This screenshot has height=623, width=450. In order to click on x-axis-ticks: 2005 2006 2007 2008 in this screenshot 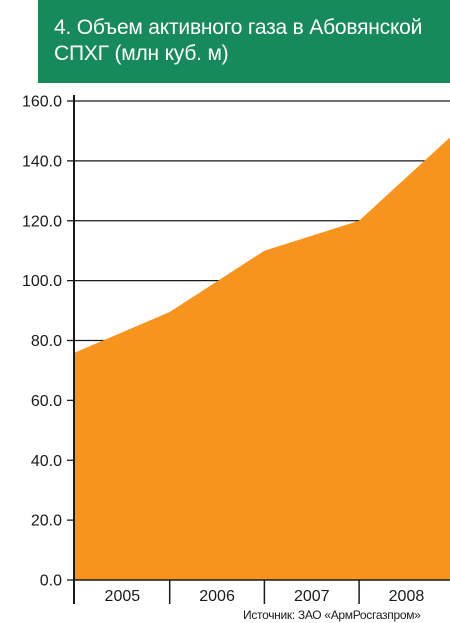, I will do `click(265, 592)`.